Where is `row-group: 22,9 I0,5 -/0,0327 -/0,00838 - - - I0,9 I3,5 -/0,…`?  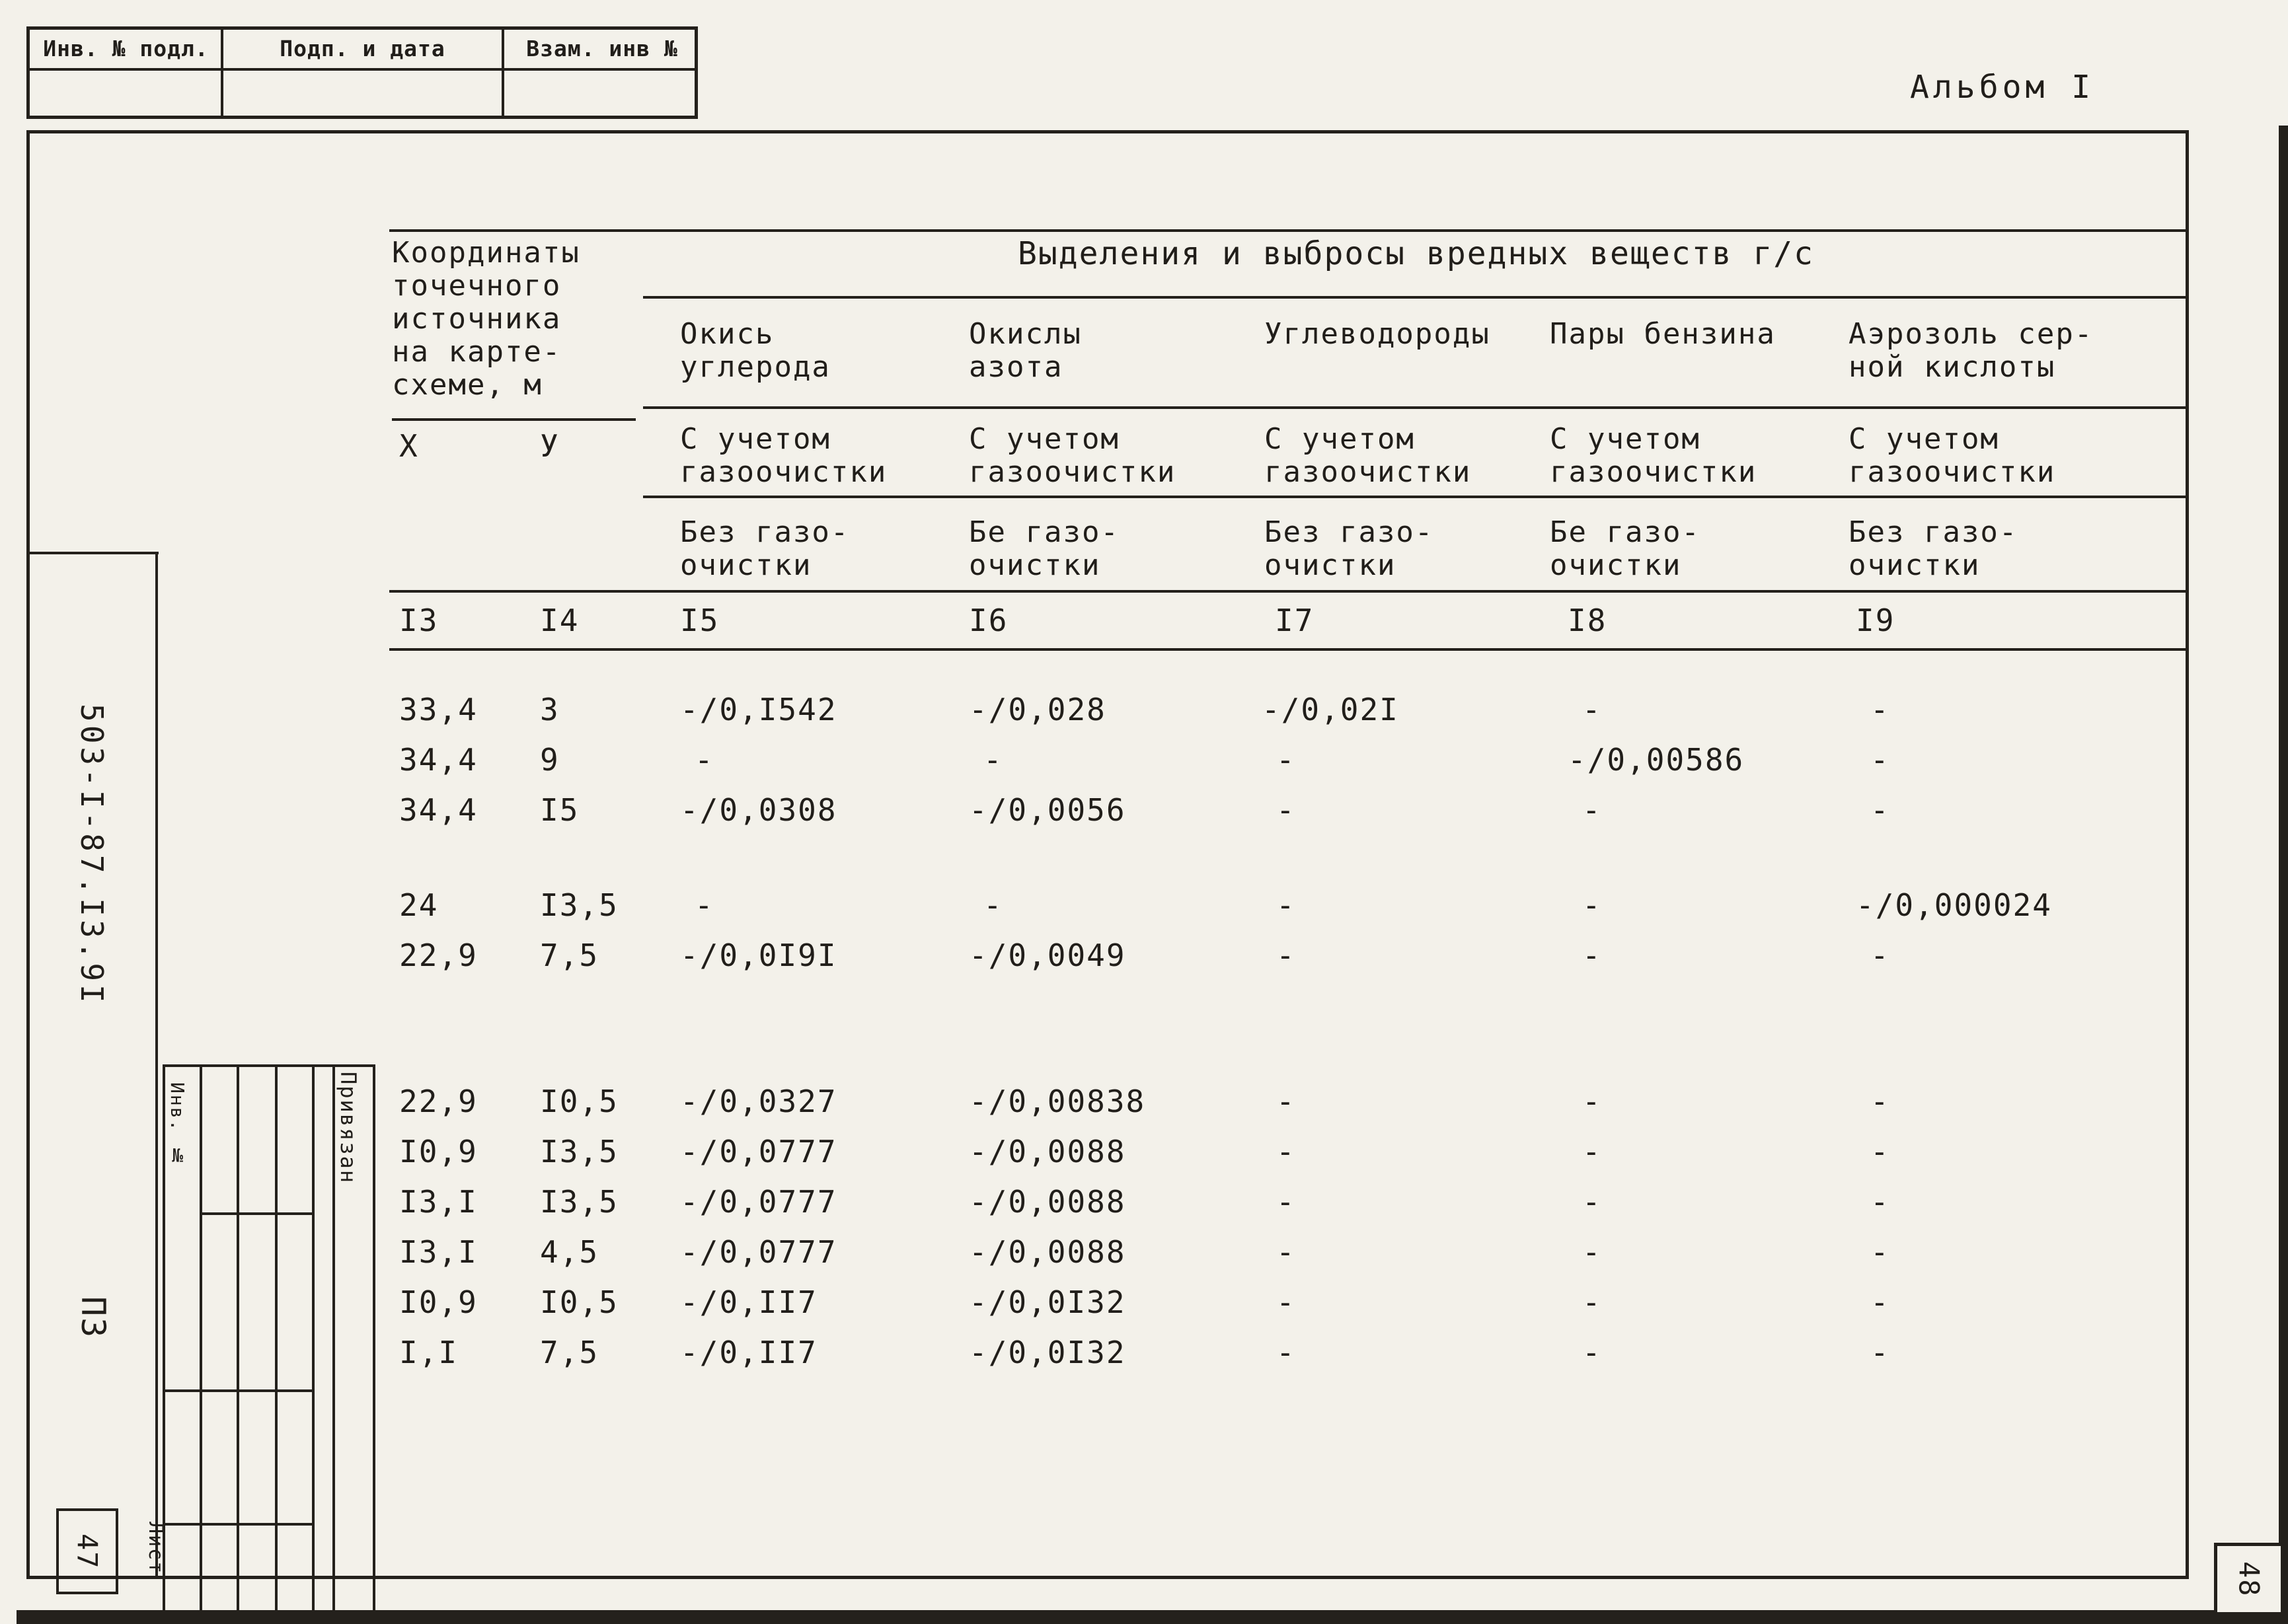
row-group: 22,9 I0,5 -/0,0327 -/0,00838 - - - I0,9 I3,5 -/0,… is located at coordinates (1291, 1227).